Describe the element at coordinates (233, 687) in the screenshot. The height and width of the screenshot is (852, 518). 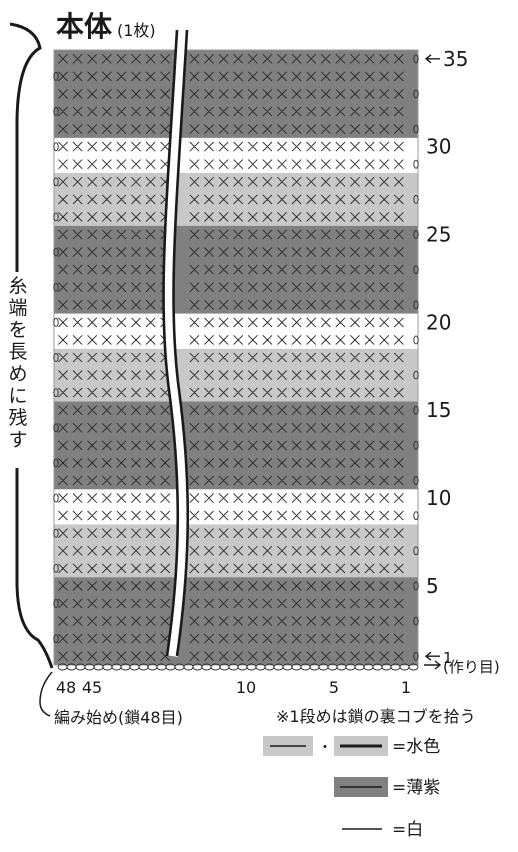
I see `stitch-count-labels: 48 45 10 5 1` at that location.